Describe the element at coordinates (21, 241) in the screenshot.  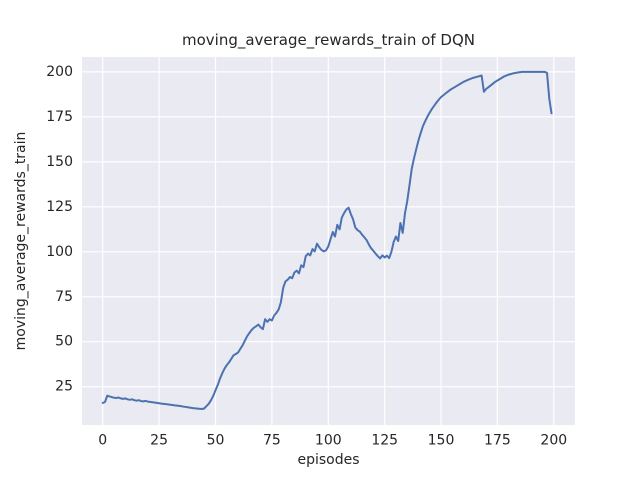
I see `y-axis-label: moving_average_rewards_train` at that location.